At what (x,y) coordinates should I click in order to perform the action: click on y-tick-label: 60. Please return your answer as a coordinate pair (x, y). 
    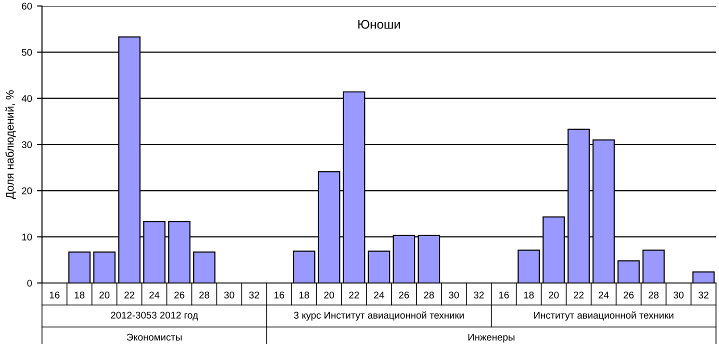
    Looking at the image, I should click on (27, 6).